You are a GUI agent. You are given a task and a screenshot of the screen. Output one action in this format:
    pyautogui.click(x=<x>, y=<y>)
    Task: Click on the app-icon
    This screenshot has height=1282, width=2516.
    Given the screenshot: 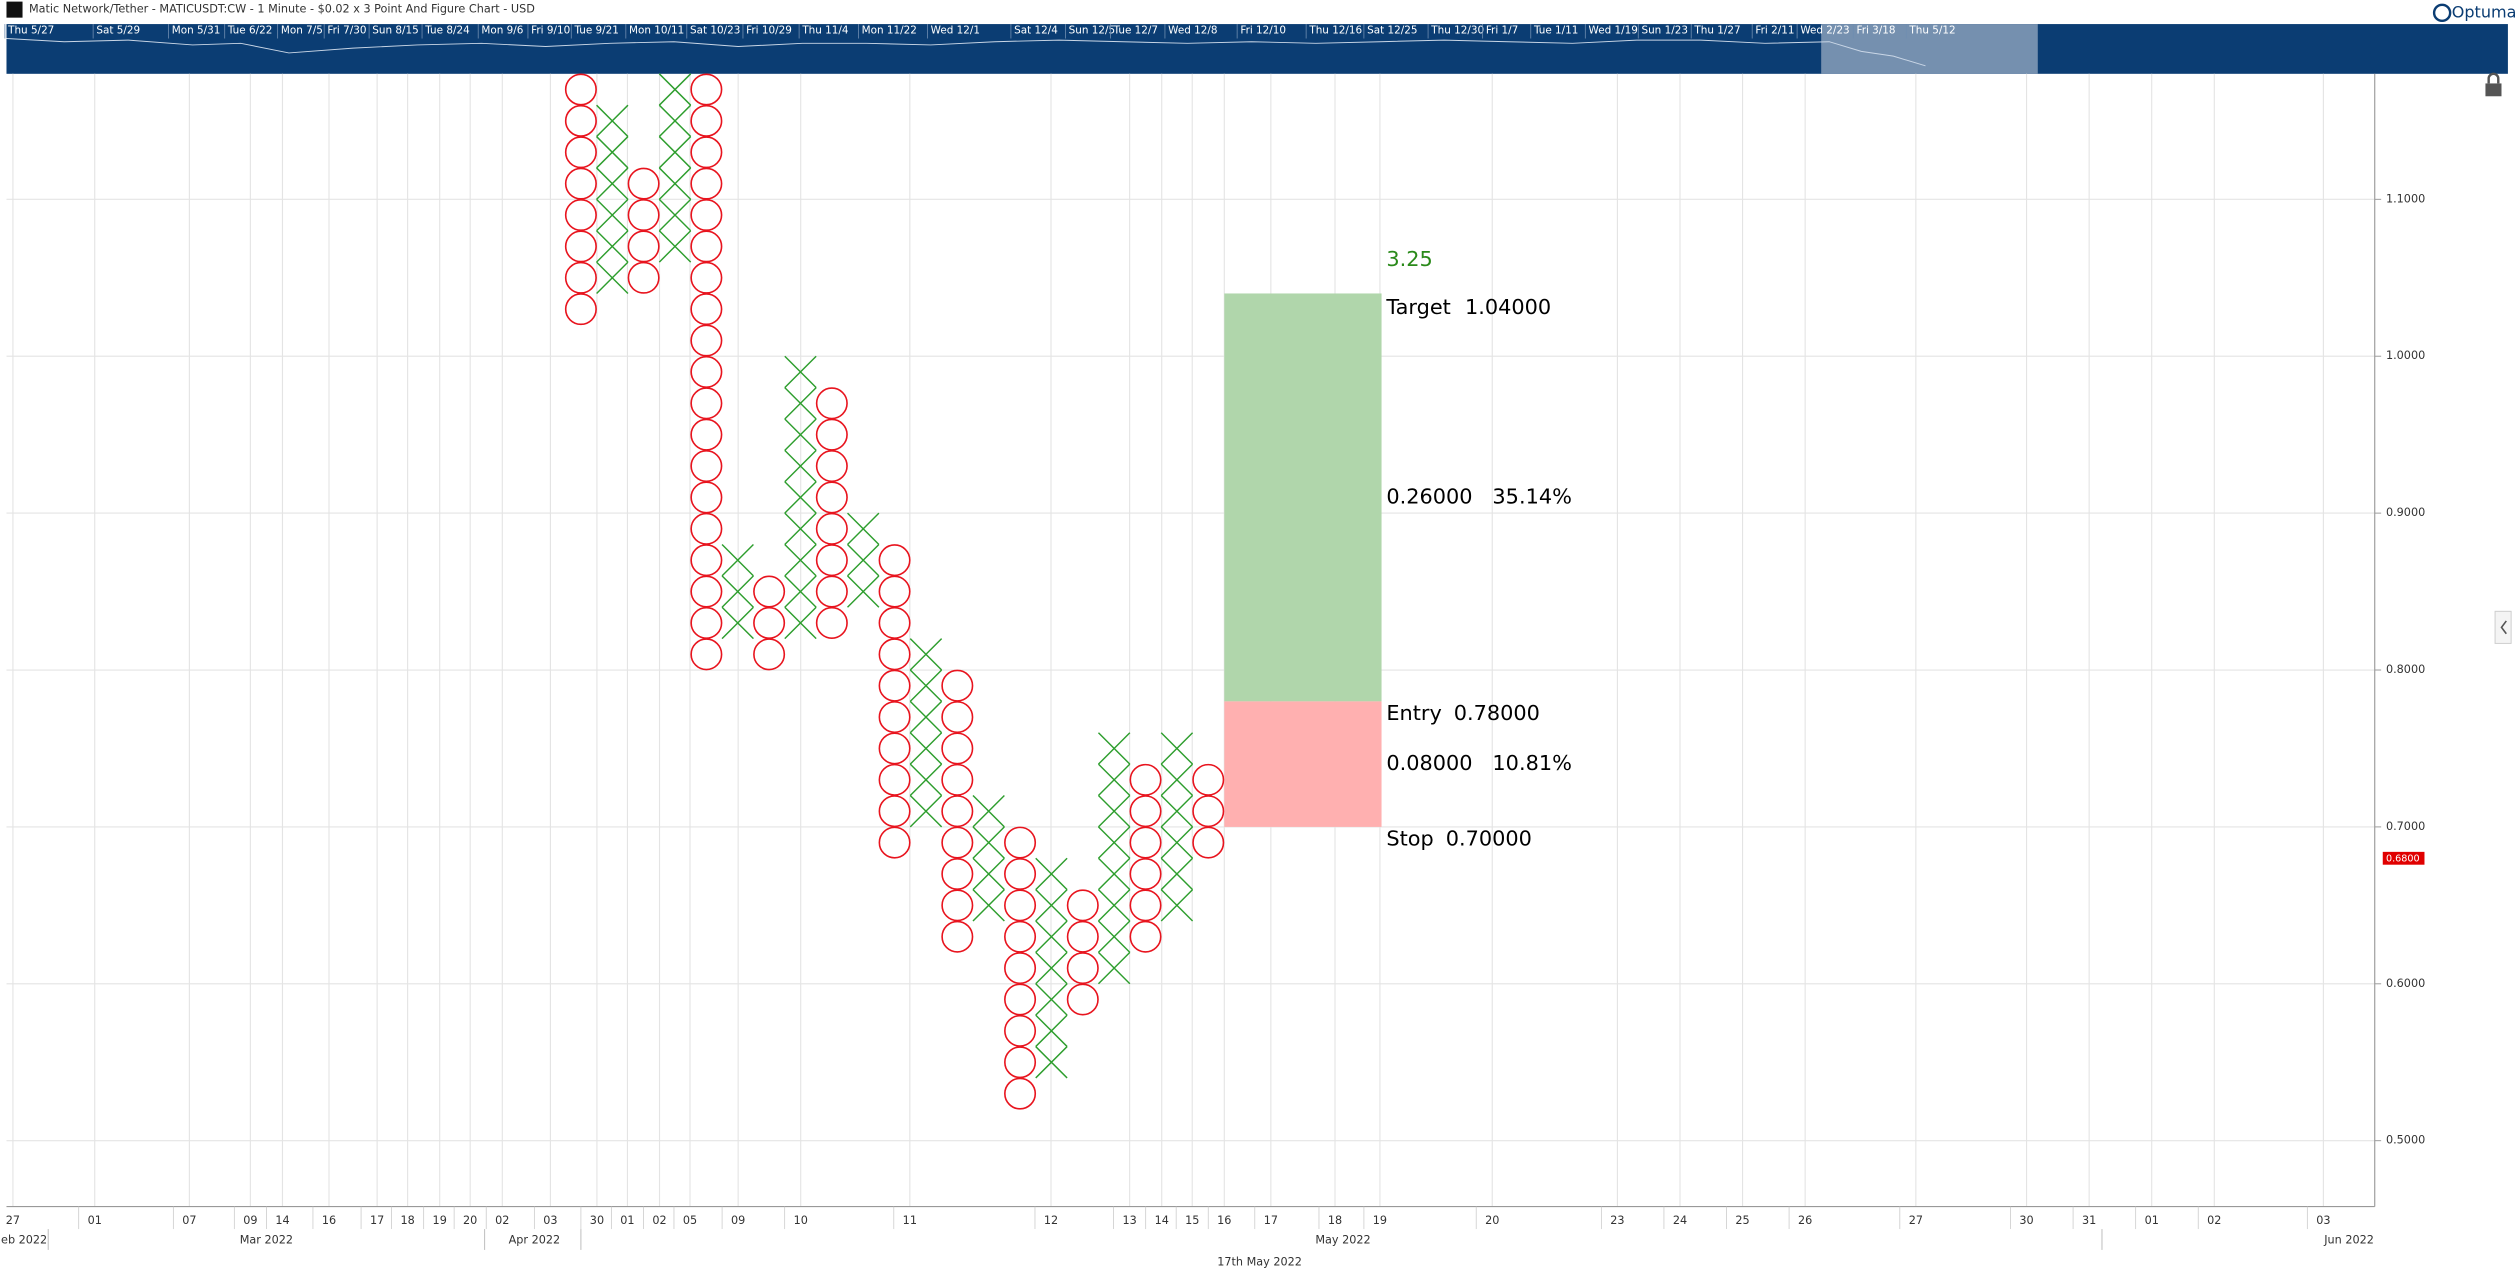 What is the action you would take?
    pyautogui.click(x=14, y=9)
    